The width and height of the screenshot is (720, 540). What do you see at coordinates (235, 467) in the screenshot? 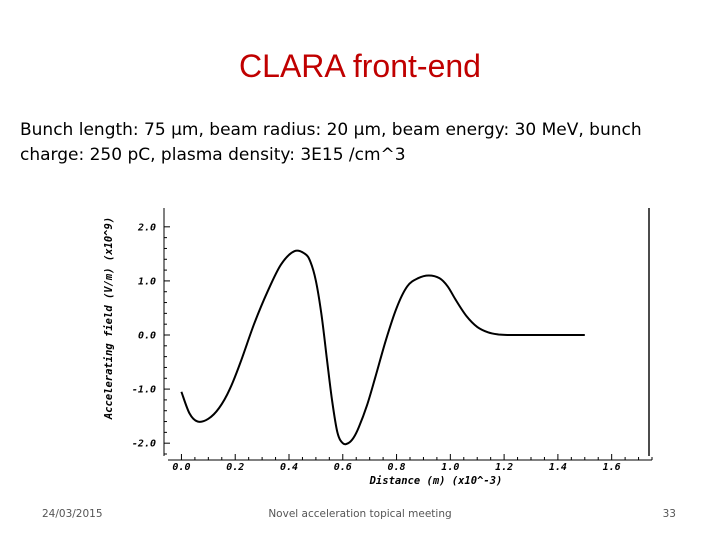
I see `x-tick-label: 0.2` at bounding box center [235, 467].